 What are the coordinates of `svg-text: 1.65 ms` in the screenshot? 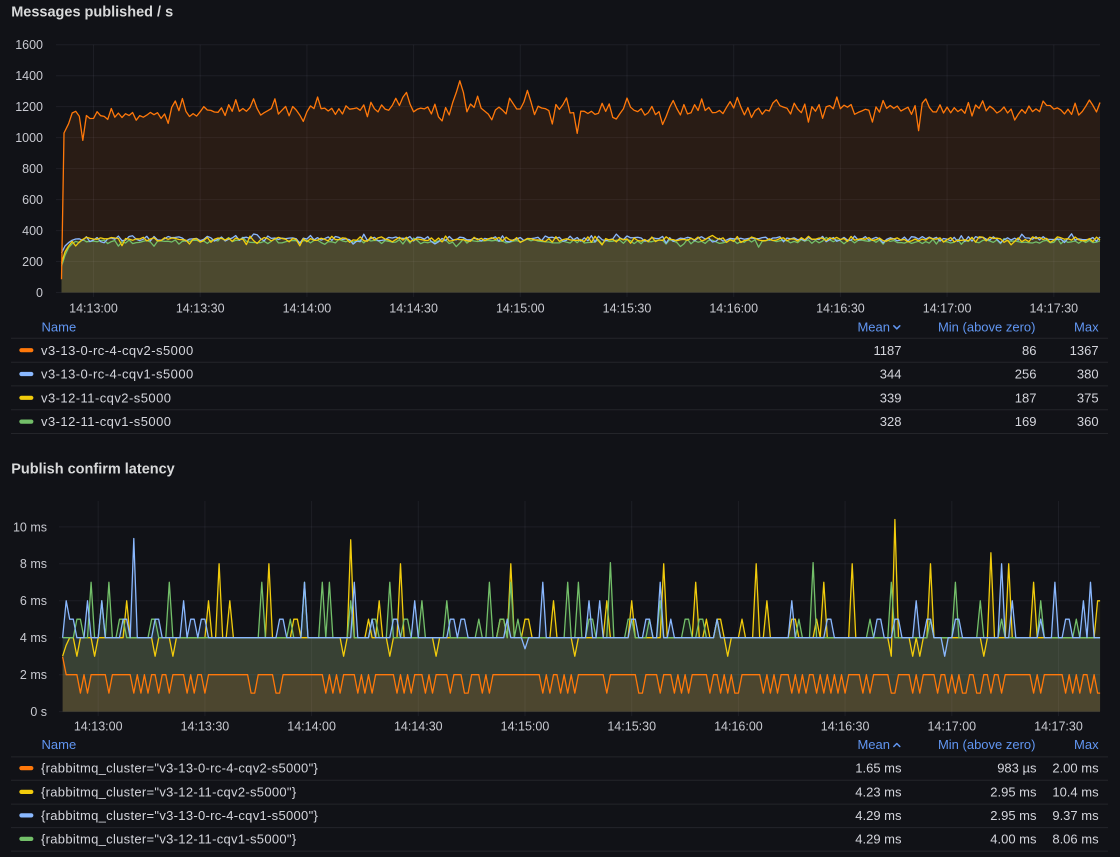 It's located at (878, 768).